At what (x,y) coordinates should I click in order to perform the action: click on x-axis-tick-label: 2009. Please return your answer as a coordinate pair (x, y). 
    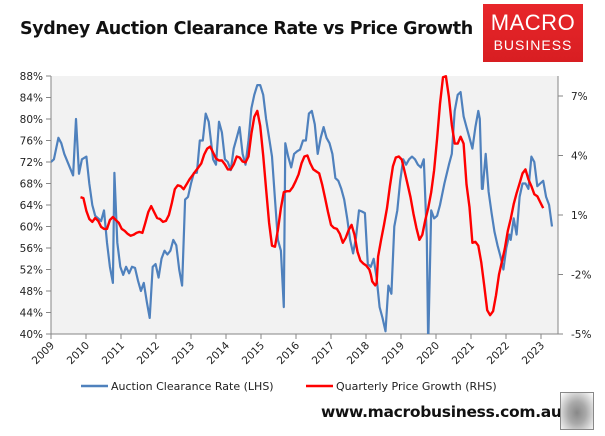
    Looking at the image, I should click on (43, 353).